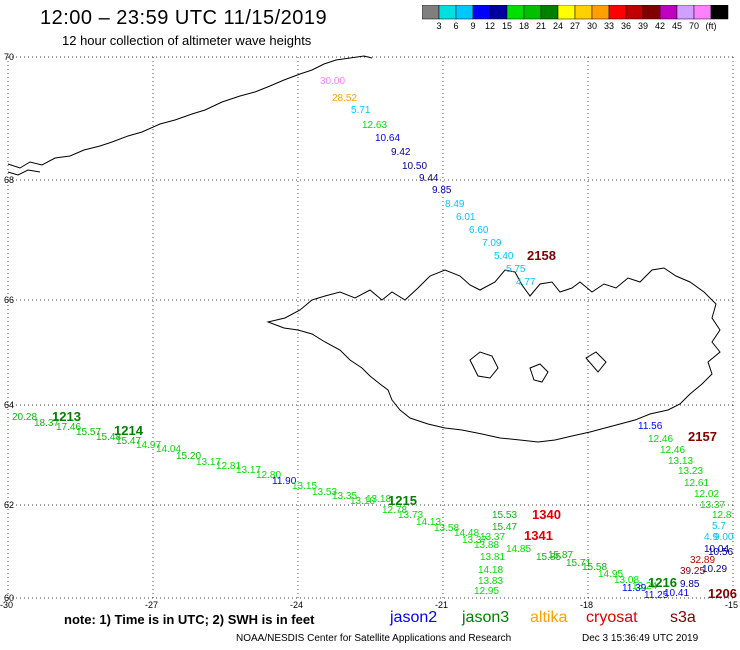  I want to click on colorbar-label: 21, so click(540, 26).